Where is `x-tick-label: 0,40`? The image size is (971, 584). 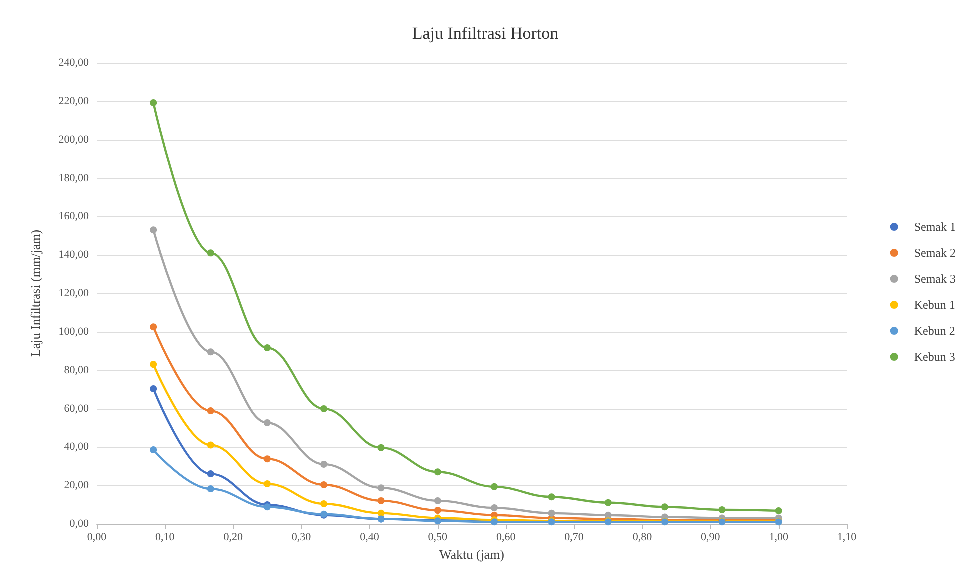 x-tick-label: 0,40 is located at coordinates (370, 538).